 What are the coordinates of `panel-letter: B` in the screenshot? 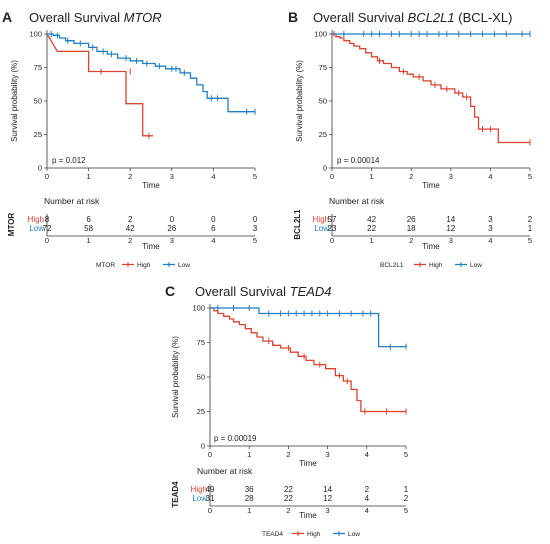 It's located at (293, 17).